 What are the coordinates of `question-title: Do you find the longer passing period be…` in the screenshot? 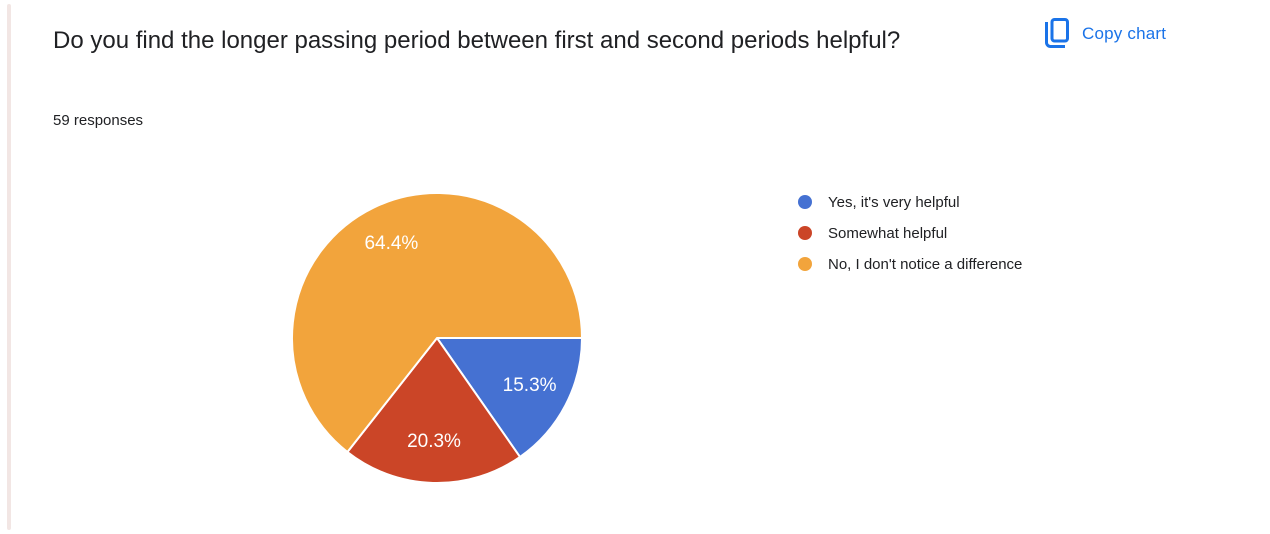 It's located at (477, 40).